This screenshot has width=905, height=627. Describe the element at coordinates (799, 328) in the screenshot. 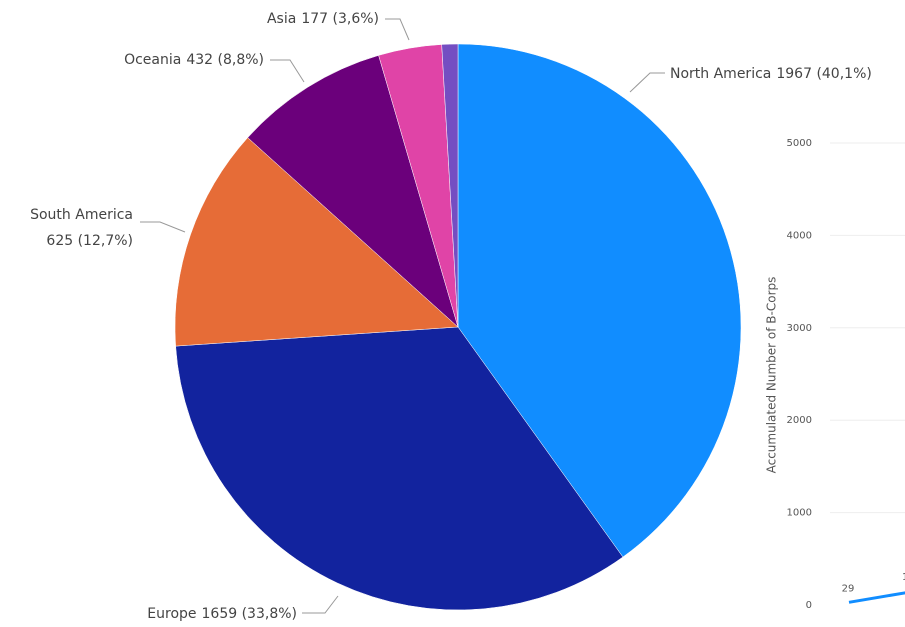

I see `y-tick-label: 3000` at that location.